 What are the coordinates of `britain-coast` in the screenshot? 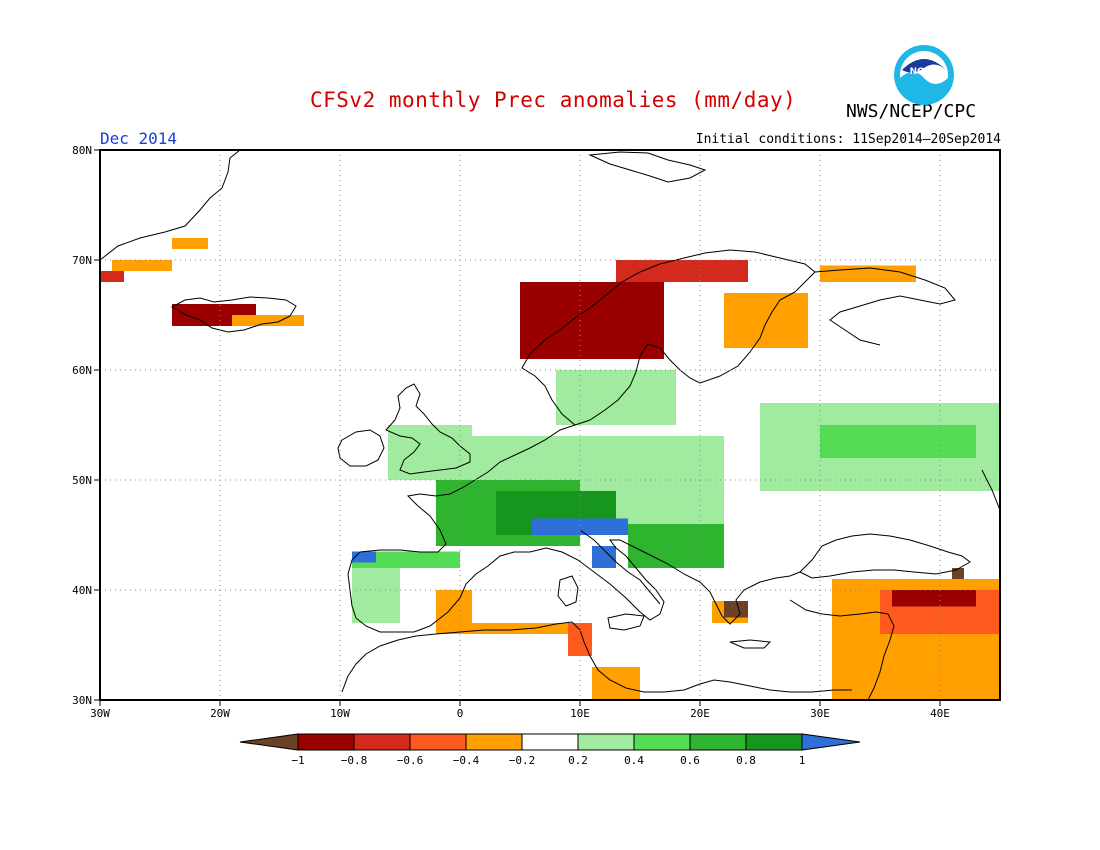 It's located at (428, 429).